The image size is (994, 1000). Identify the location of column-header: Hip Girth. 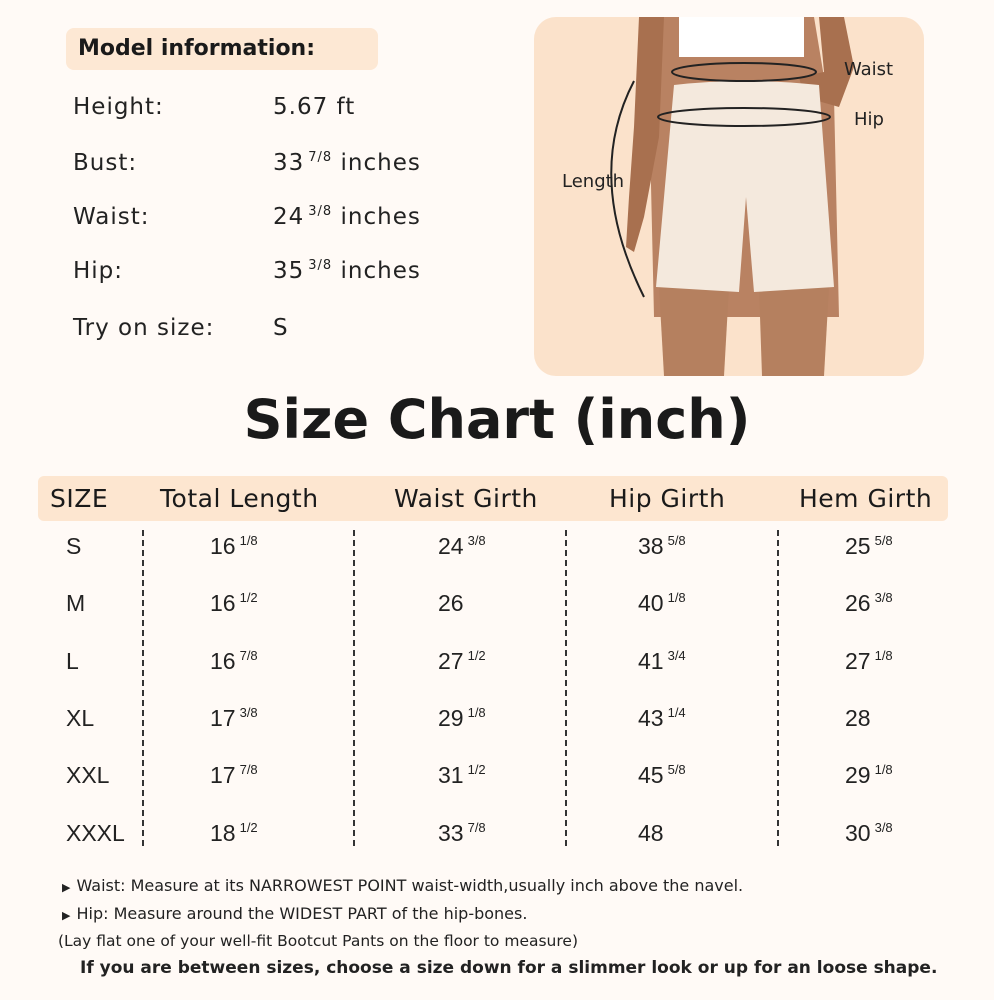
(667, 498).